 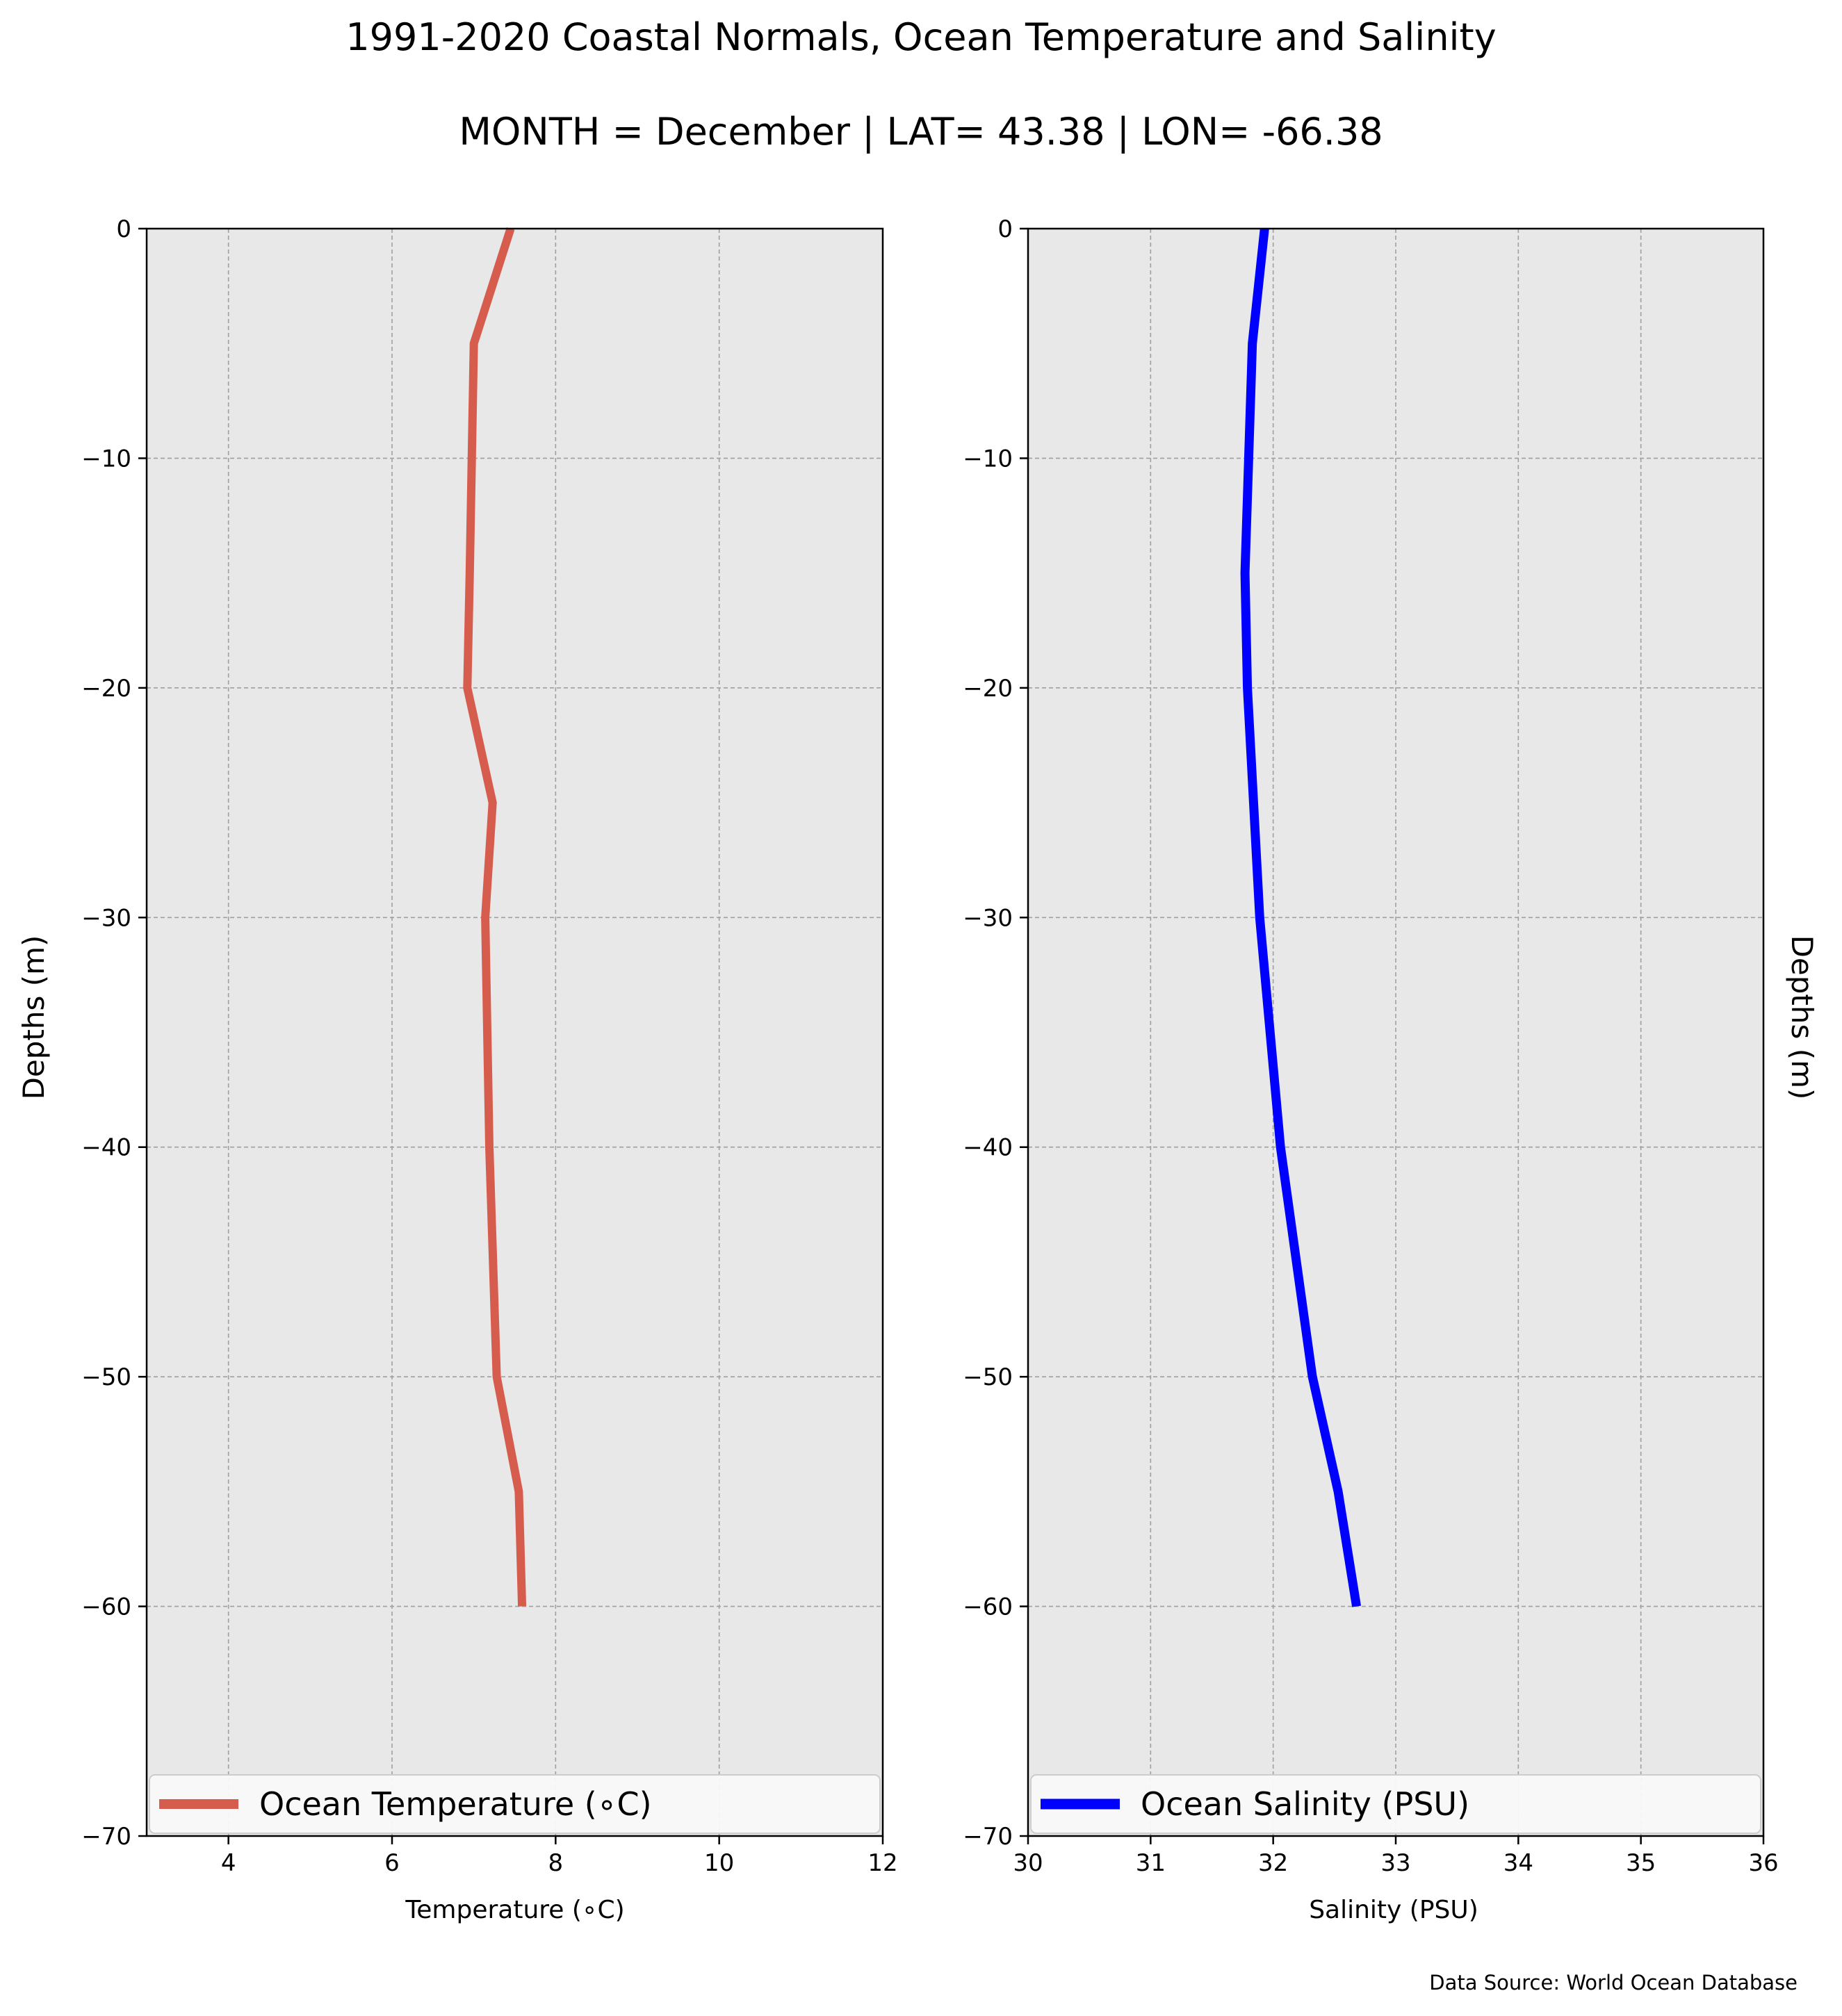 What do you see at coordinates (882, 1863) in the screenshot?
I see `temperature-x-tick-label-4: 12` at bounding box center [882, 1863].